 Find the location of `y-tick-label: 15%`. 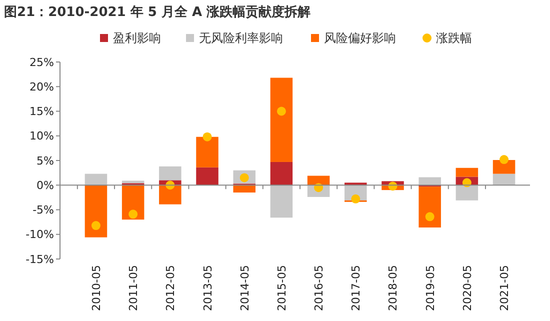

y-tick-label: 15% is located at coordinates (42, 111).